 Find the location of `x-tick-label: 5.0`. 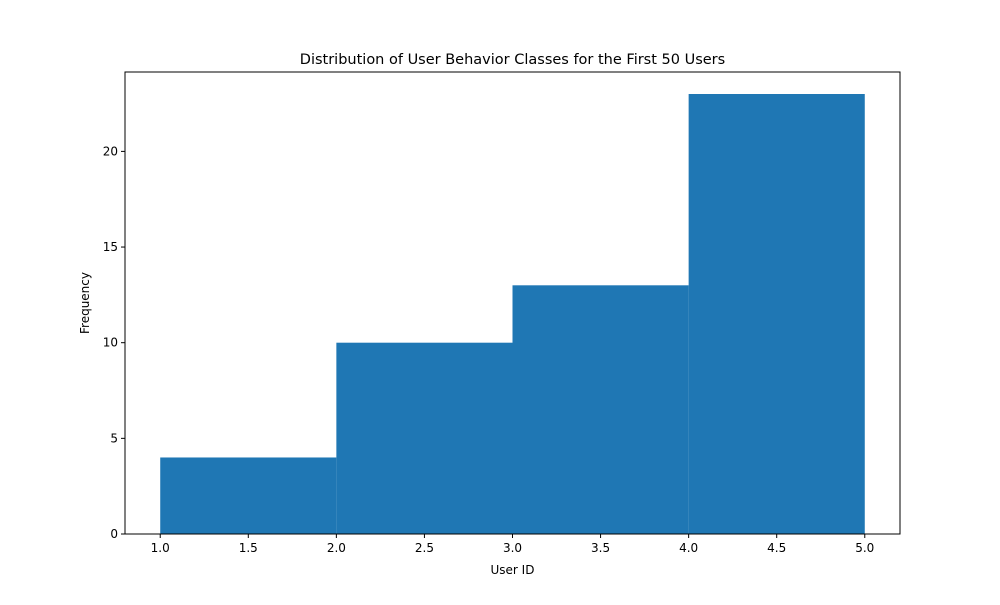

x-tick-label: 5.0 is located at coordinates (864, 548).